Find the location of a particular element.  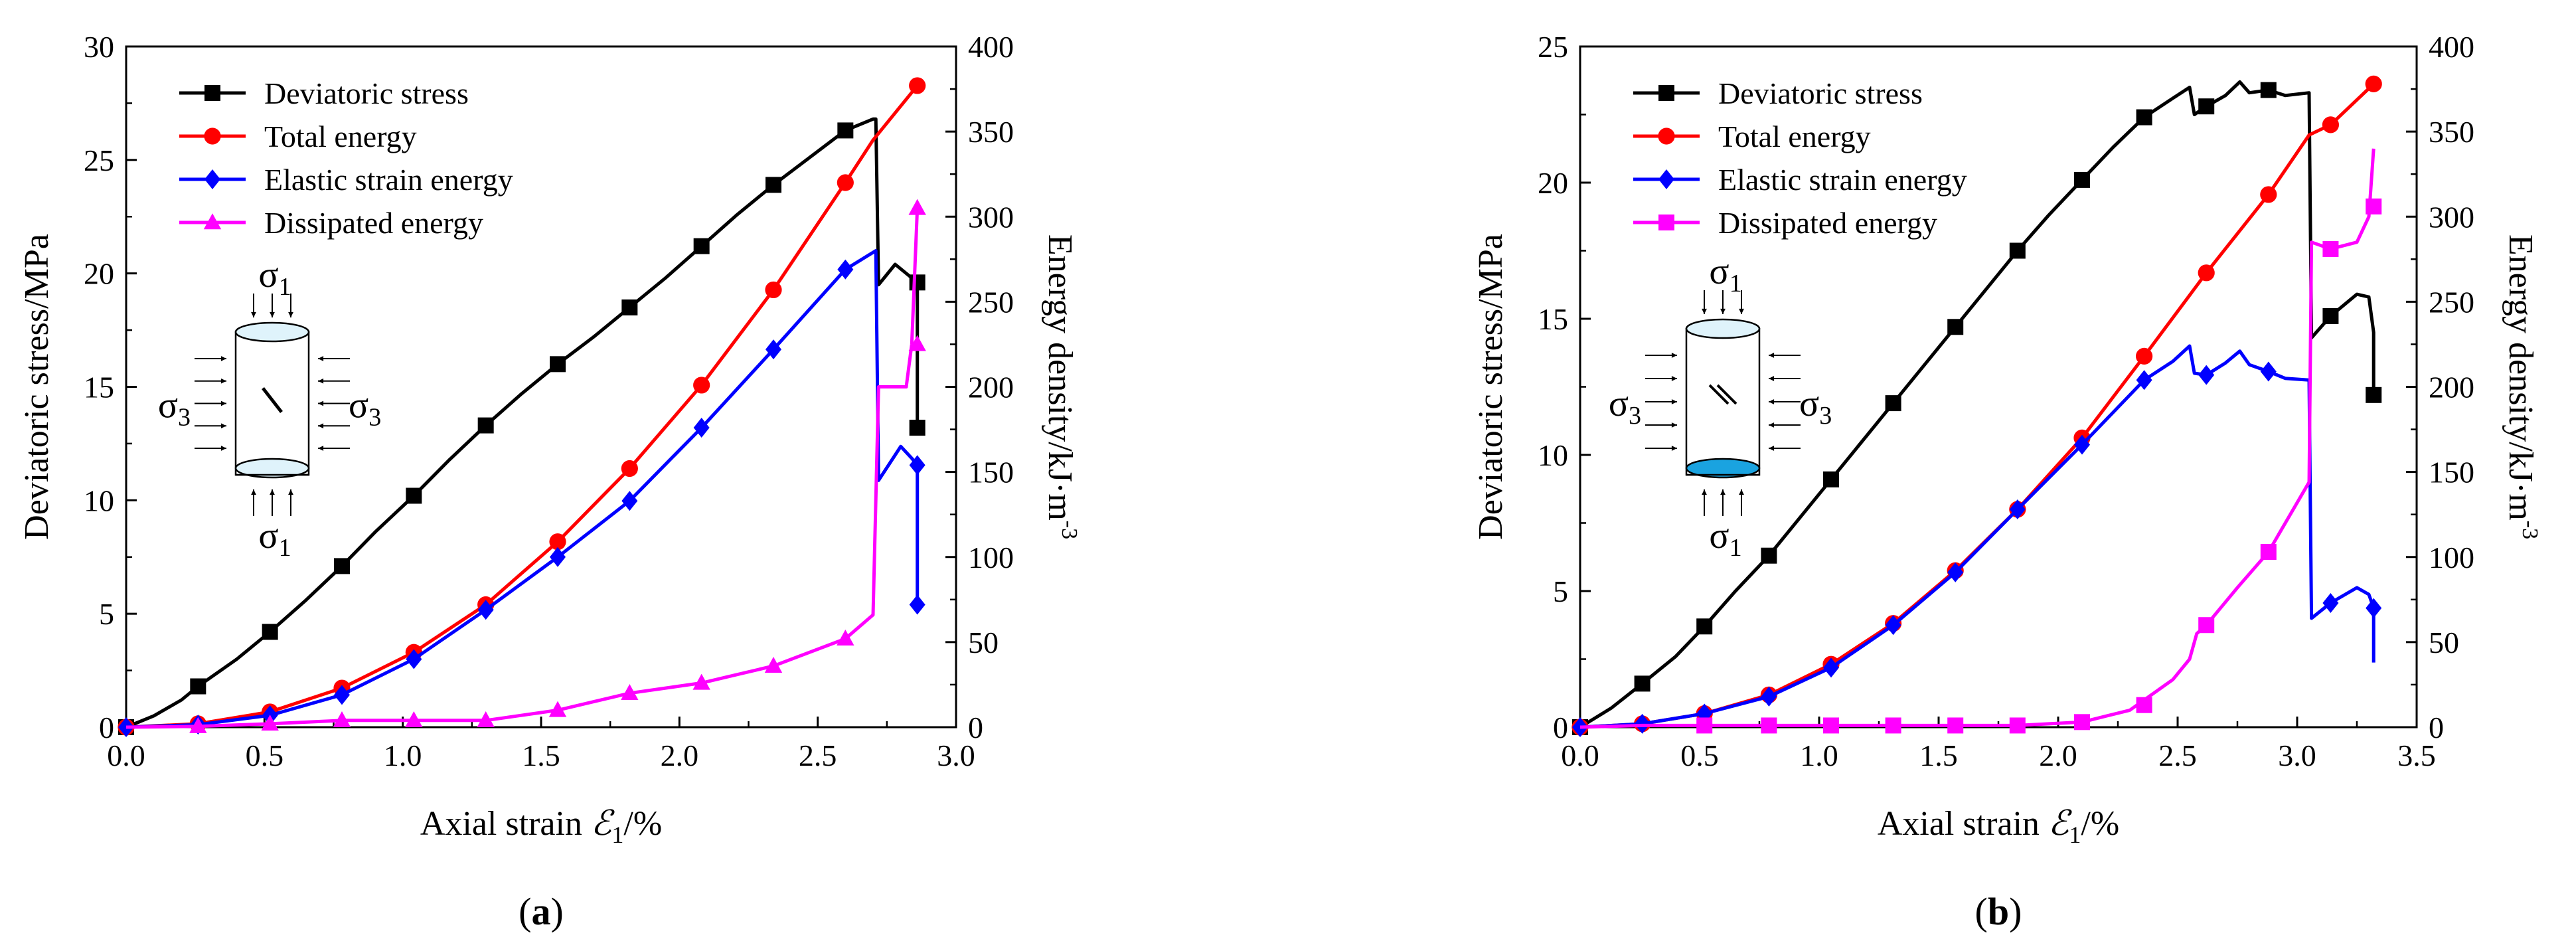

panel-b-x-tick-label: 0.5 is located at coordinates (1699, 755).